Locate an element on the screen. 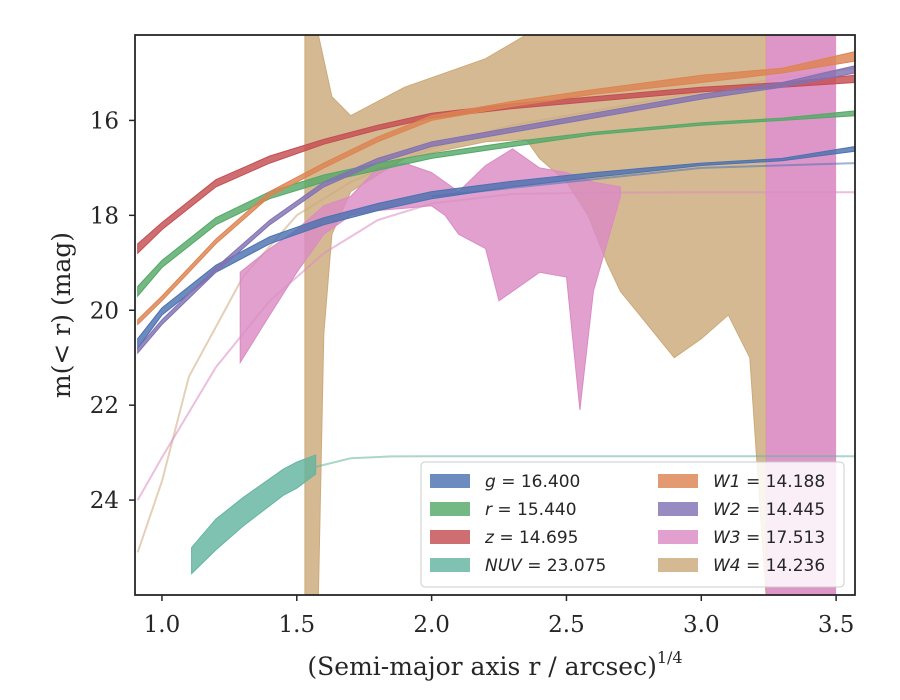 The width and height of the screenshot is (900, 700). series-nuv-line is located at coordinates (585, 461).